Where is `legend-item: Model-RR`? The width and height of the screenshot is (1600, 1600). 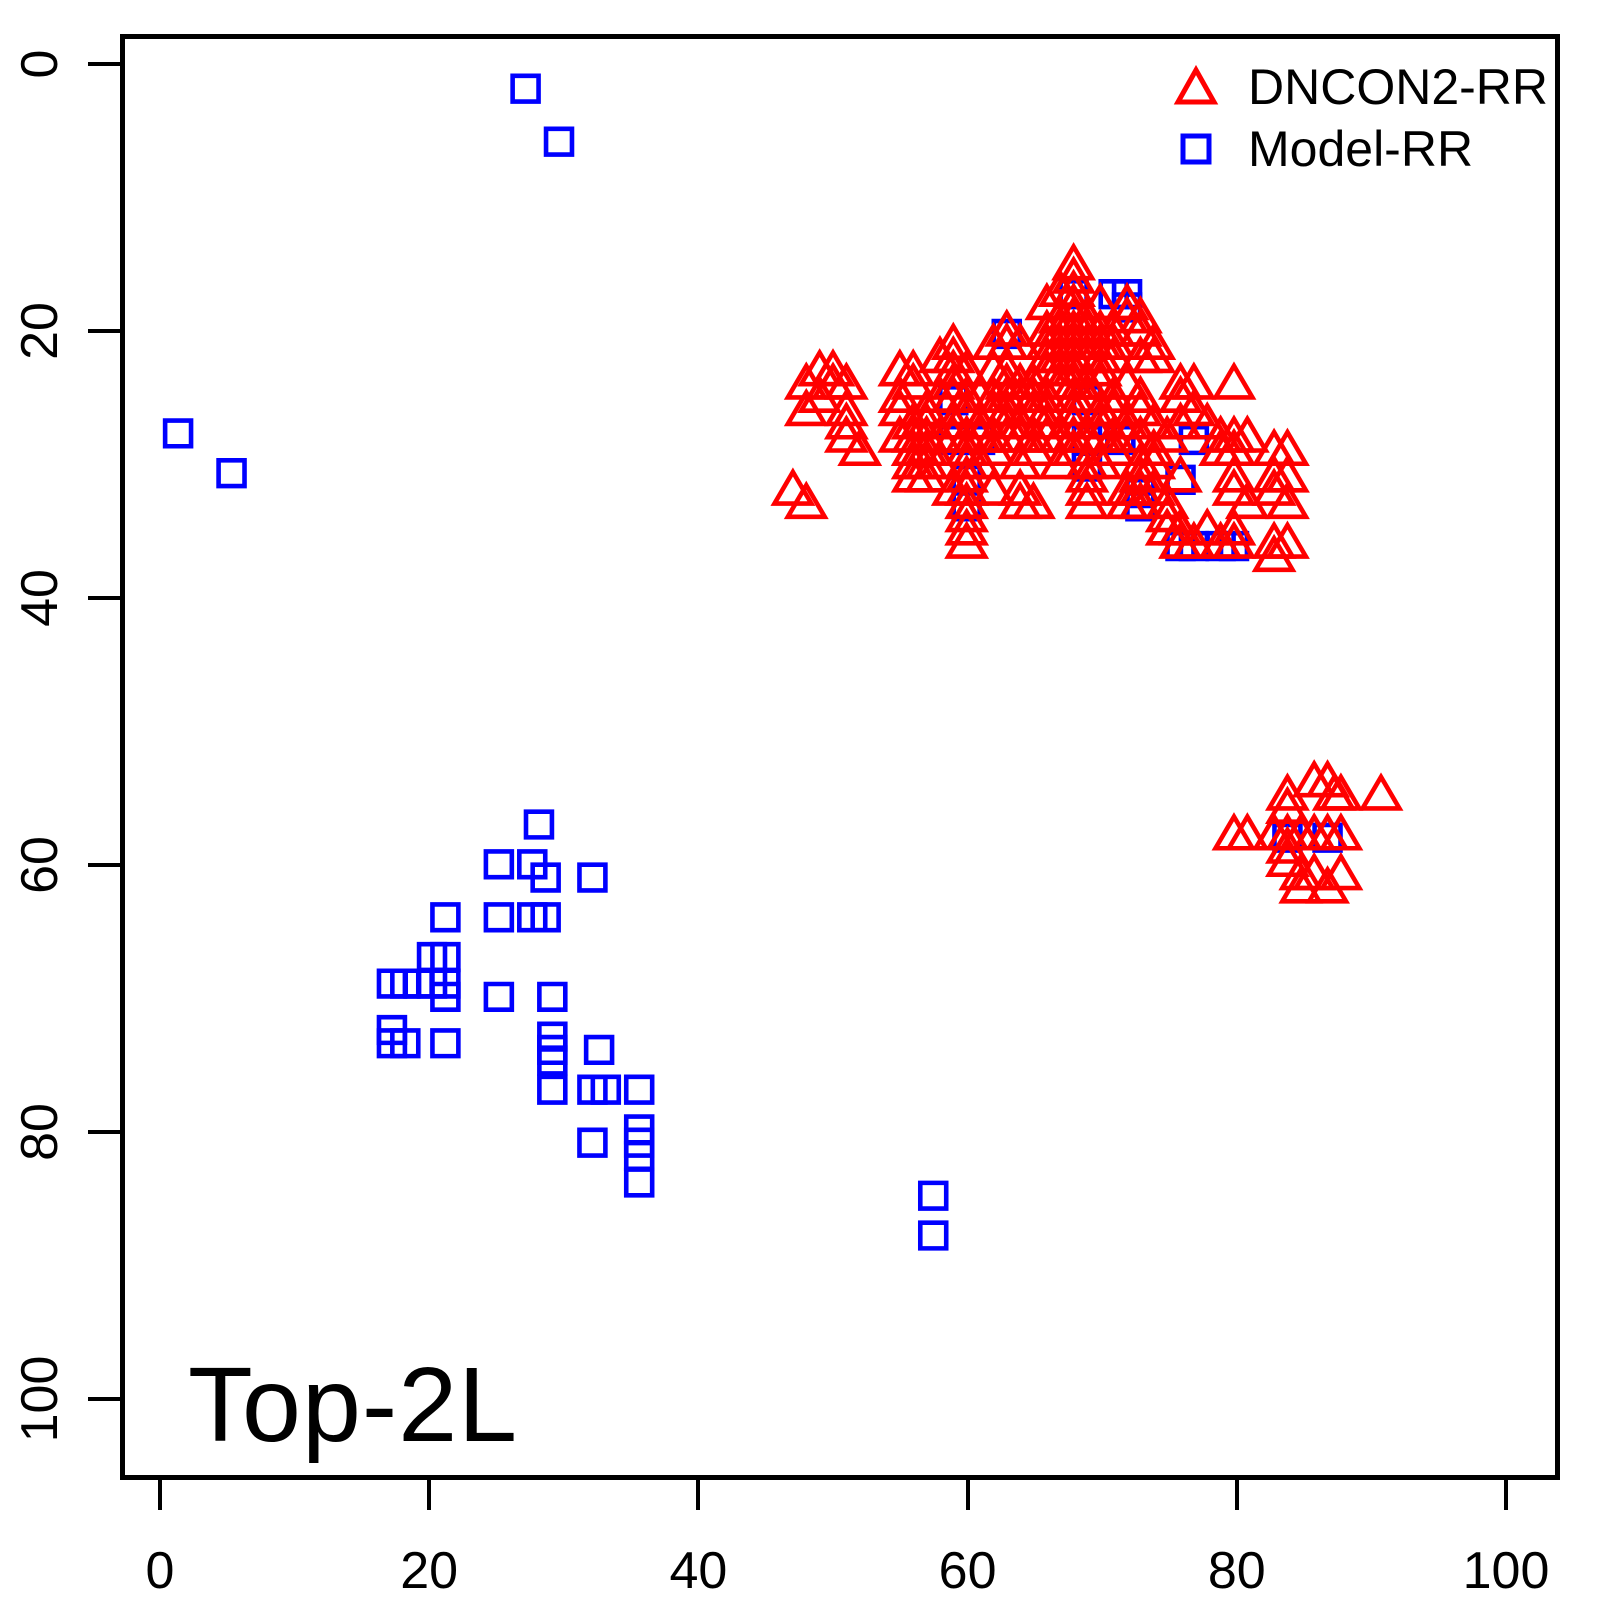
legend-item: Model-RR is located at coordinates (1353, 149).